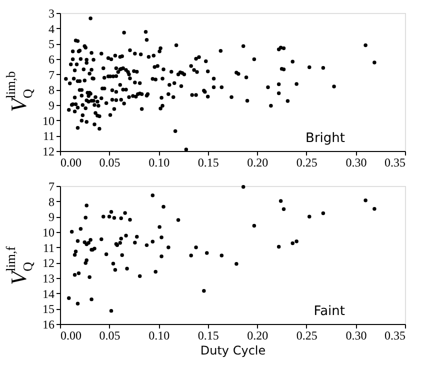 Image resolution: width=436 pixels, height=369 pixels. What do you see at coordinates (51, 44) in the screenshot?
I see `y-tick-label: 5` at bounding box center [51, 44].